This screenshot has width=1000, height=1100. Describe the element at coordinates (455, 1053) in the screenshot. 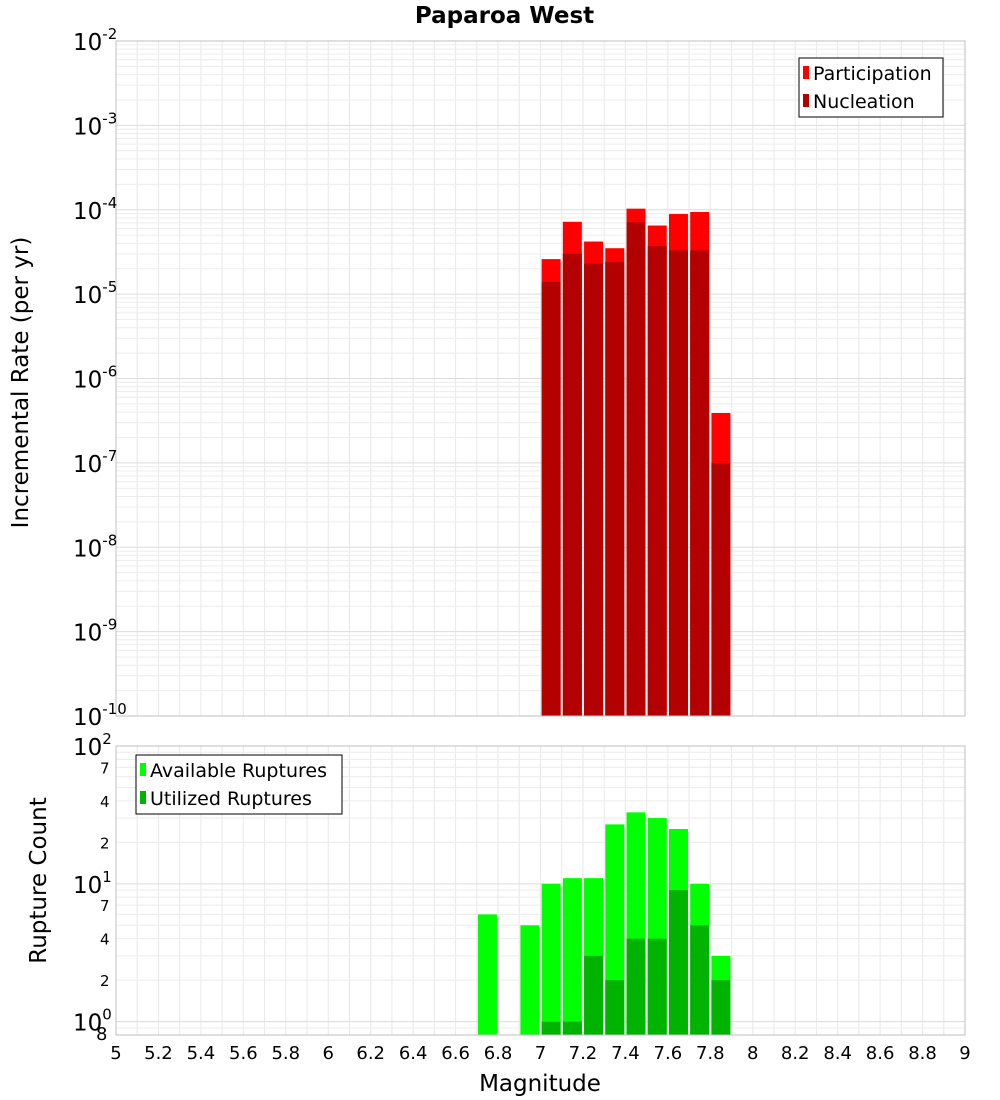

I see `x-tick-label: 6.6` at that location.